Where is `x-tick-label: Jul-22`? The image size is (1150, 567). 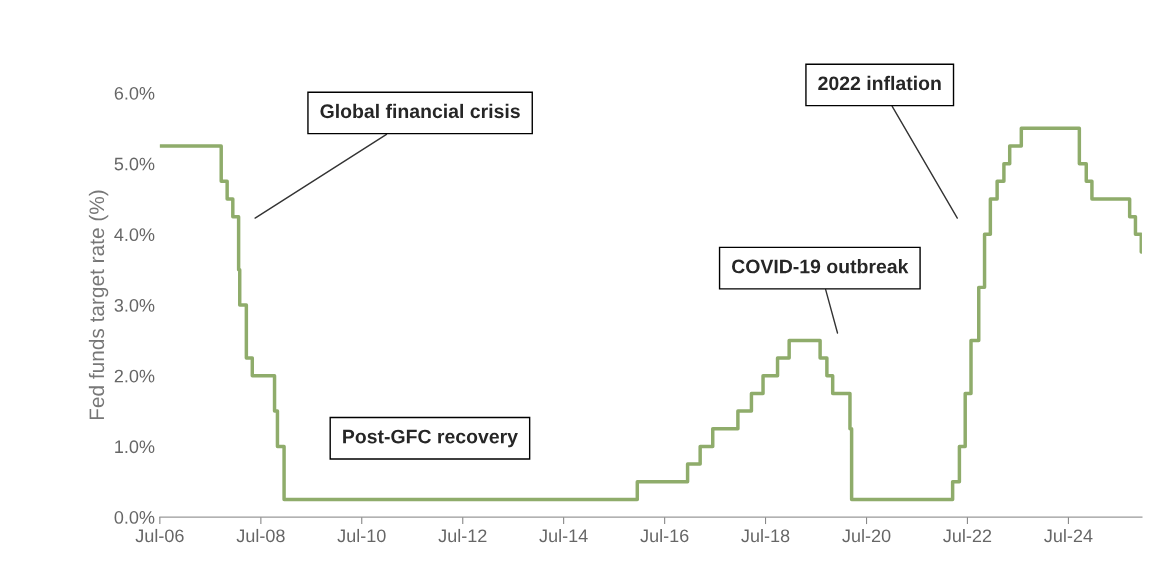 x-tick-label: Jul-22 is located at coordinates (967, 535).